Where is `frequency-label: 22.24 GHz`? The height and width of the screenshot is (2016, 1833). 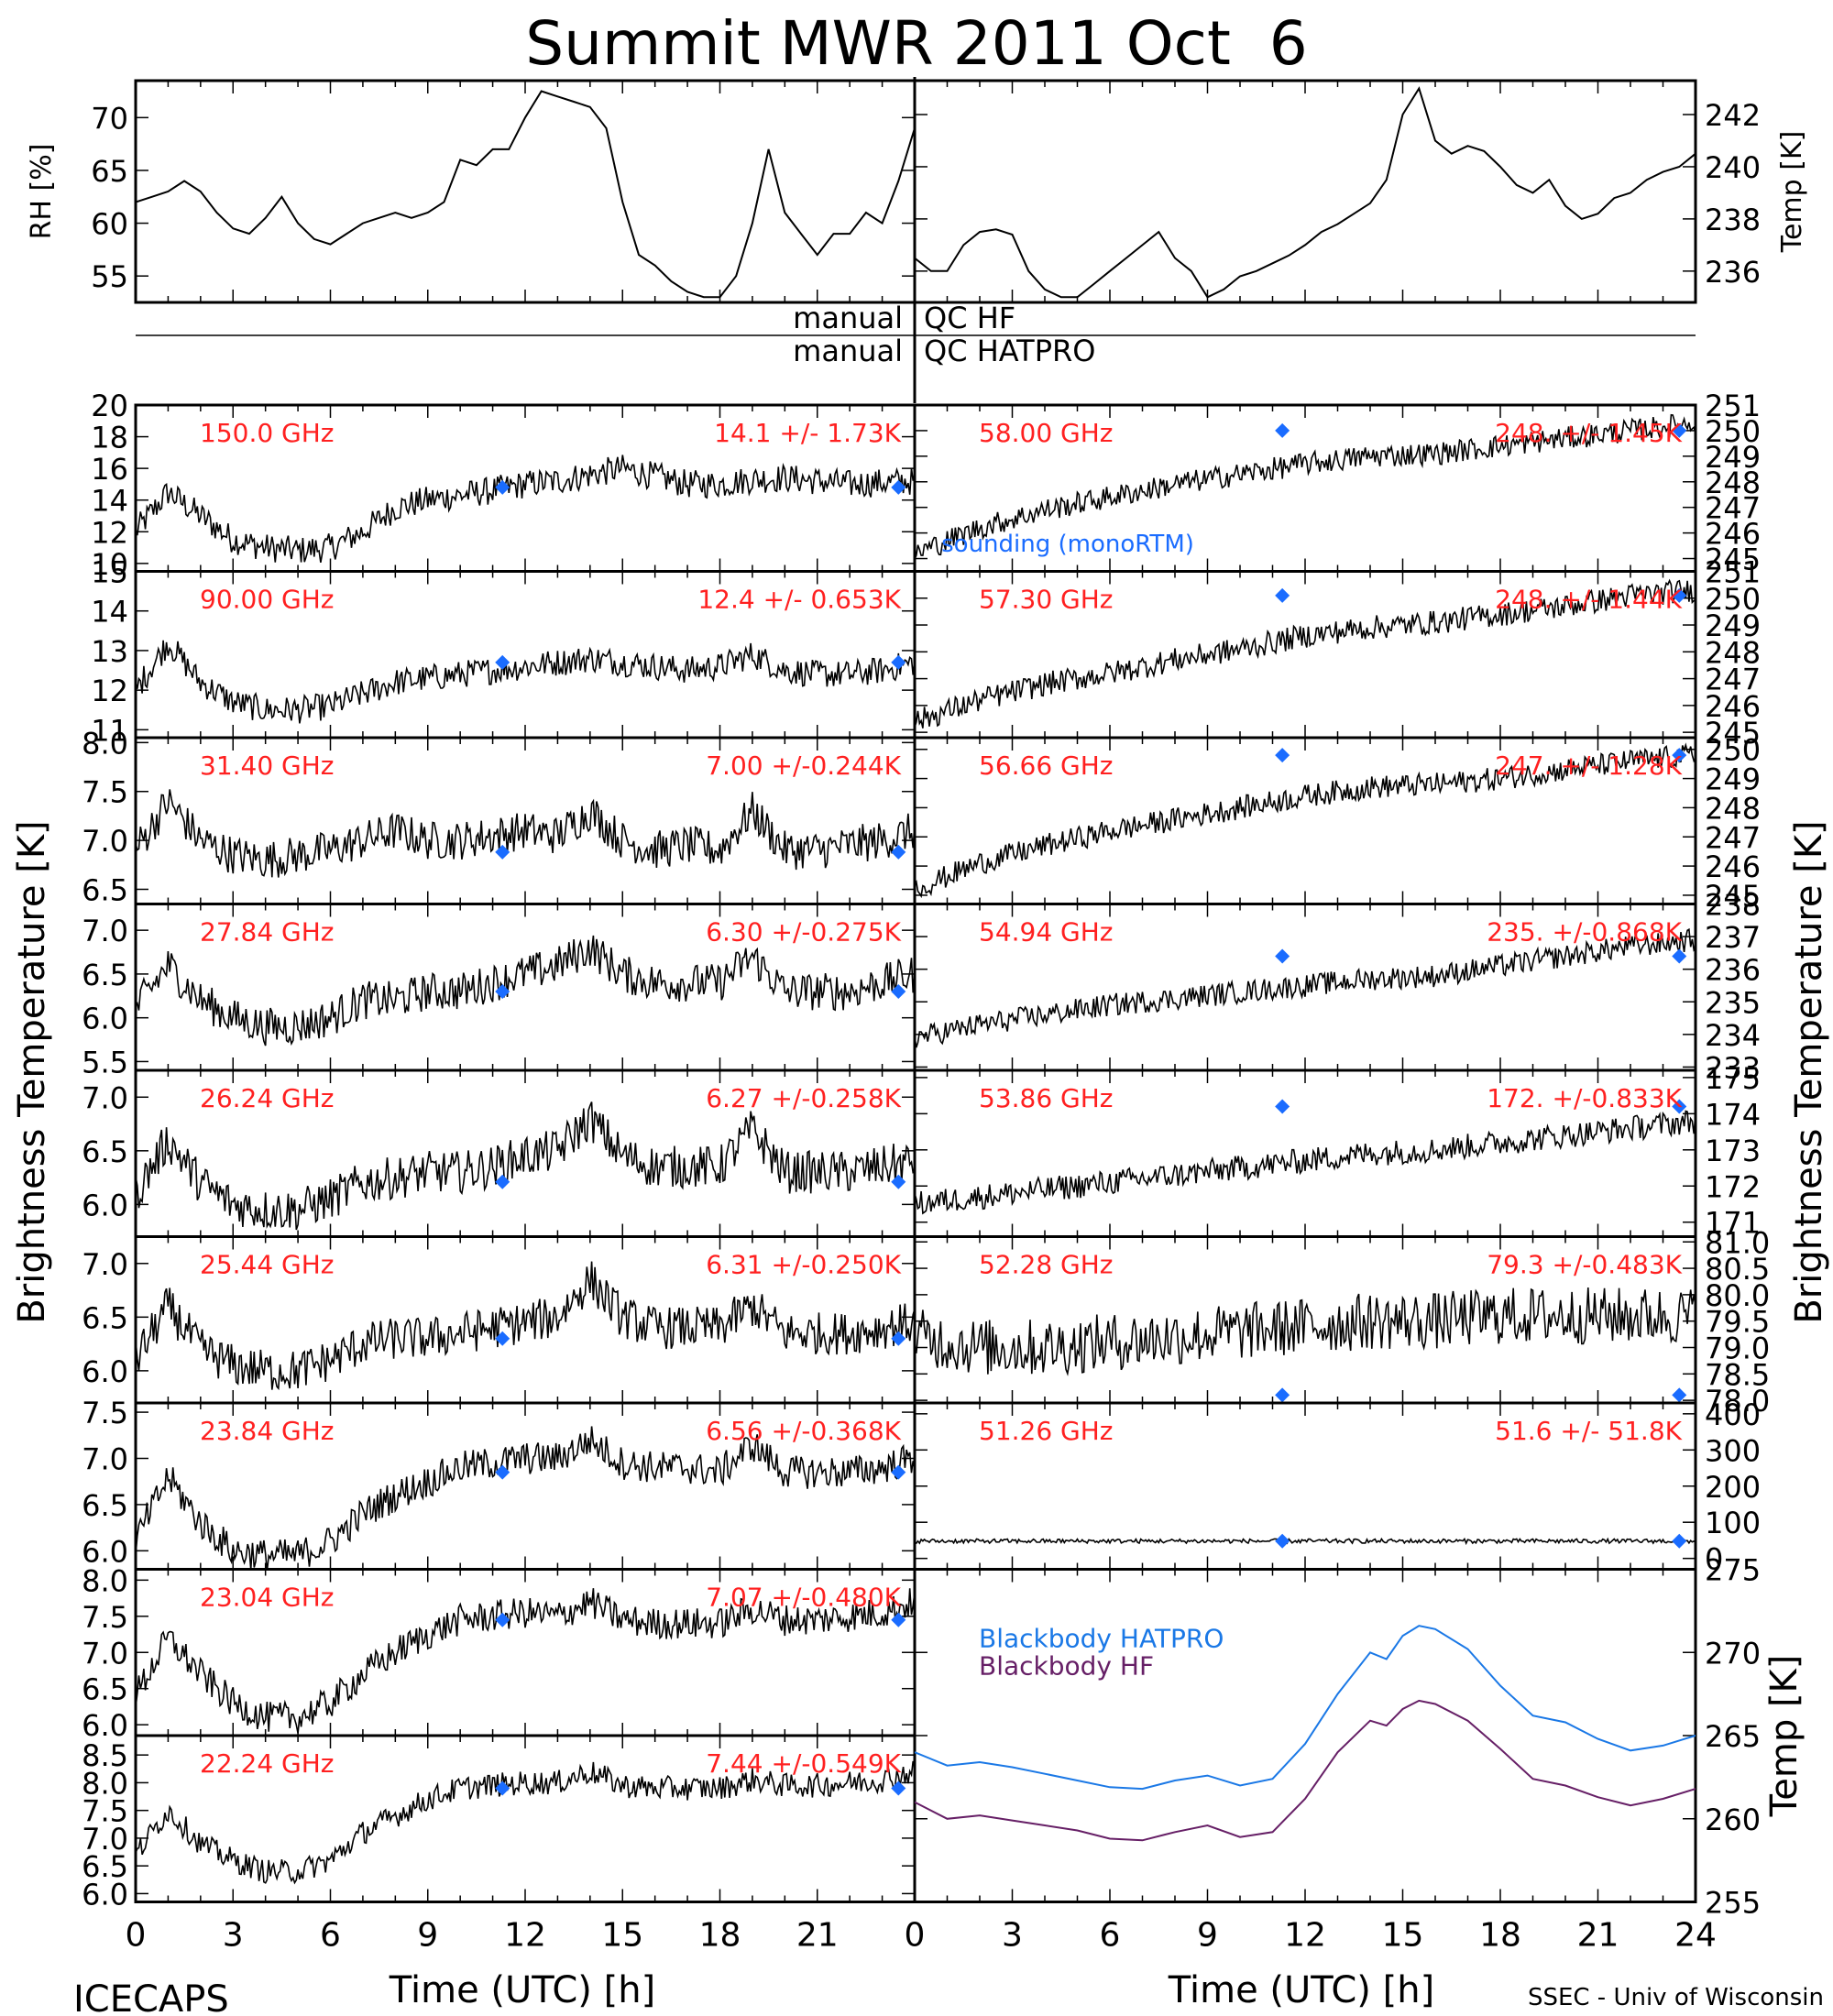
frequency-label: 22.24 GHz is located at coordinates (267, 1763).